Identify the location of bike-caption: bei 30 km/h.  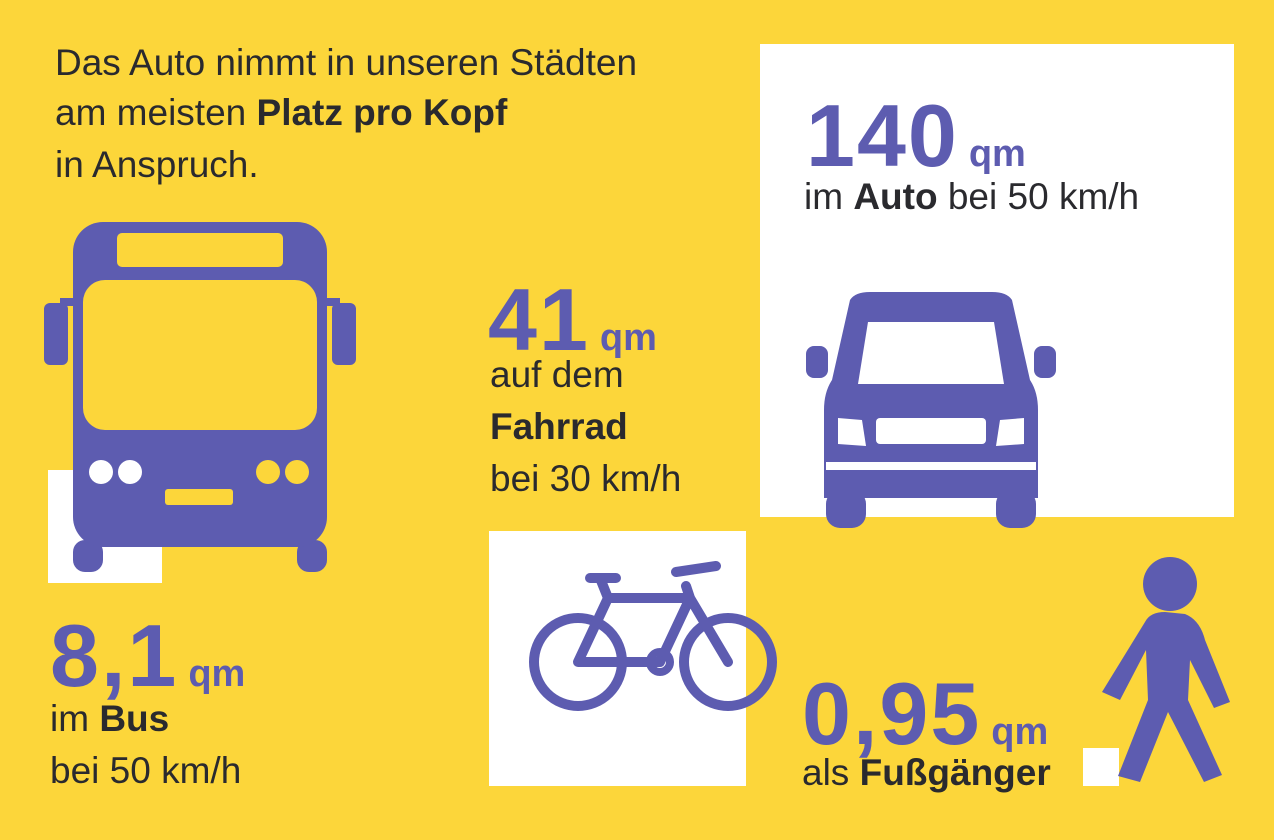
(586, 478).